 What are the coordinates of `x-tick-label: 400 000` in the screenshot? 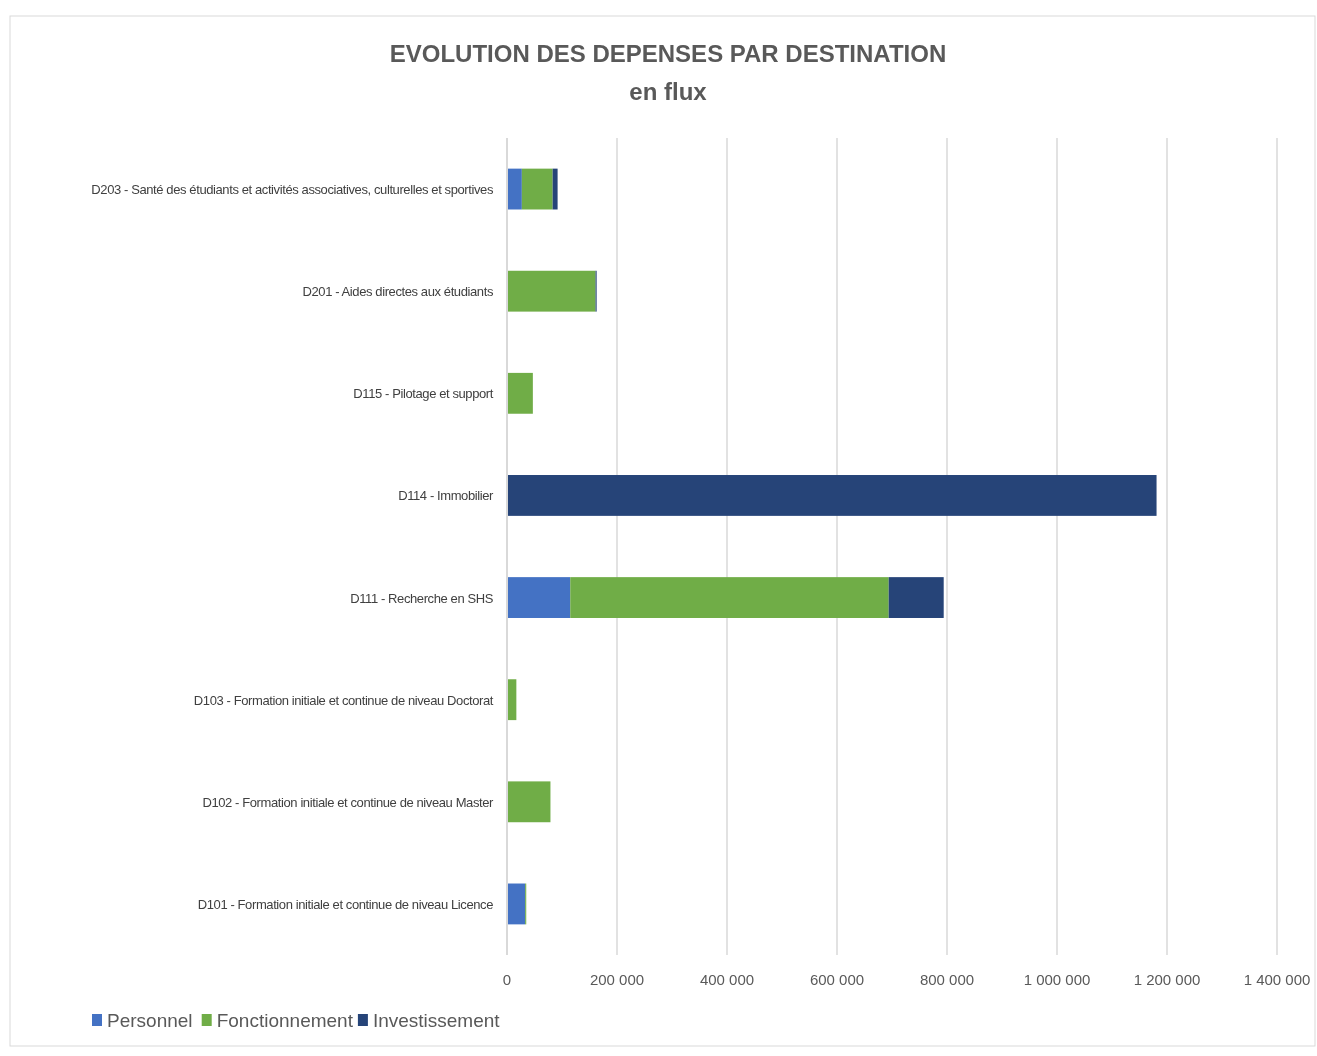 It's located at (727, 979).